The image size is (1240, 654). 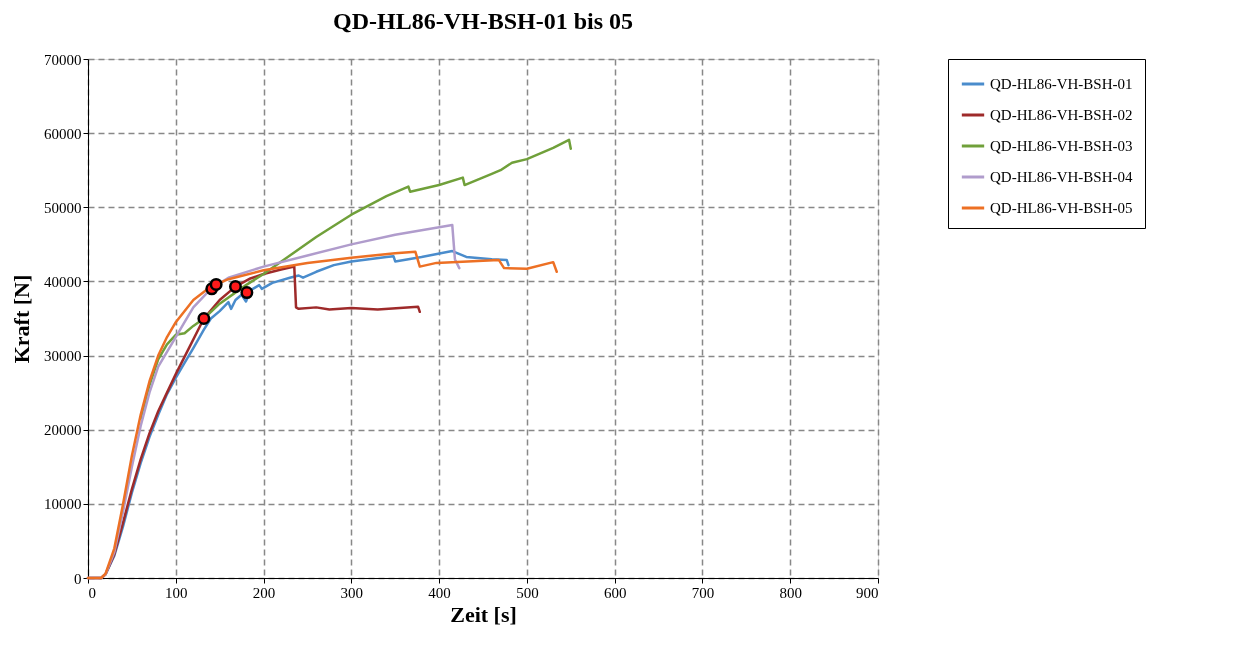 What do you see at coordinates (1061, 115) in the screenshot?
I see `legend-label: QD-HL86-VH-BSH-02` at bounding box center [1061, 115].